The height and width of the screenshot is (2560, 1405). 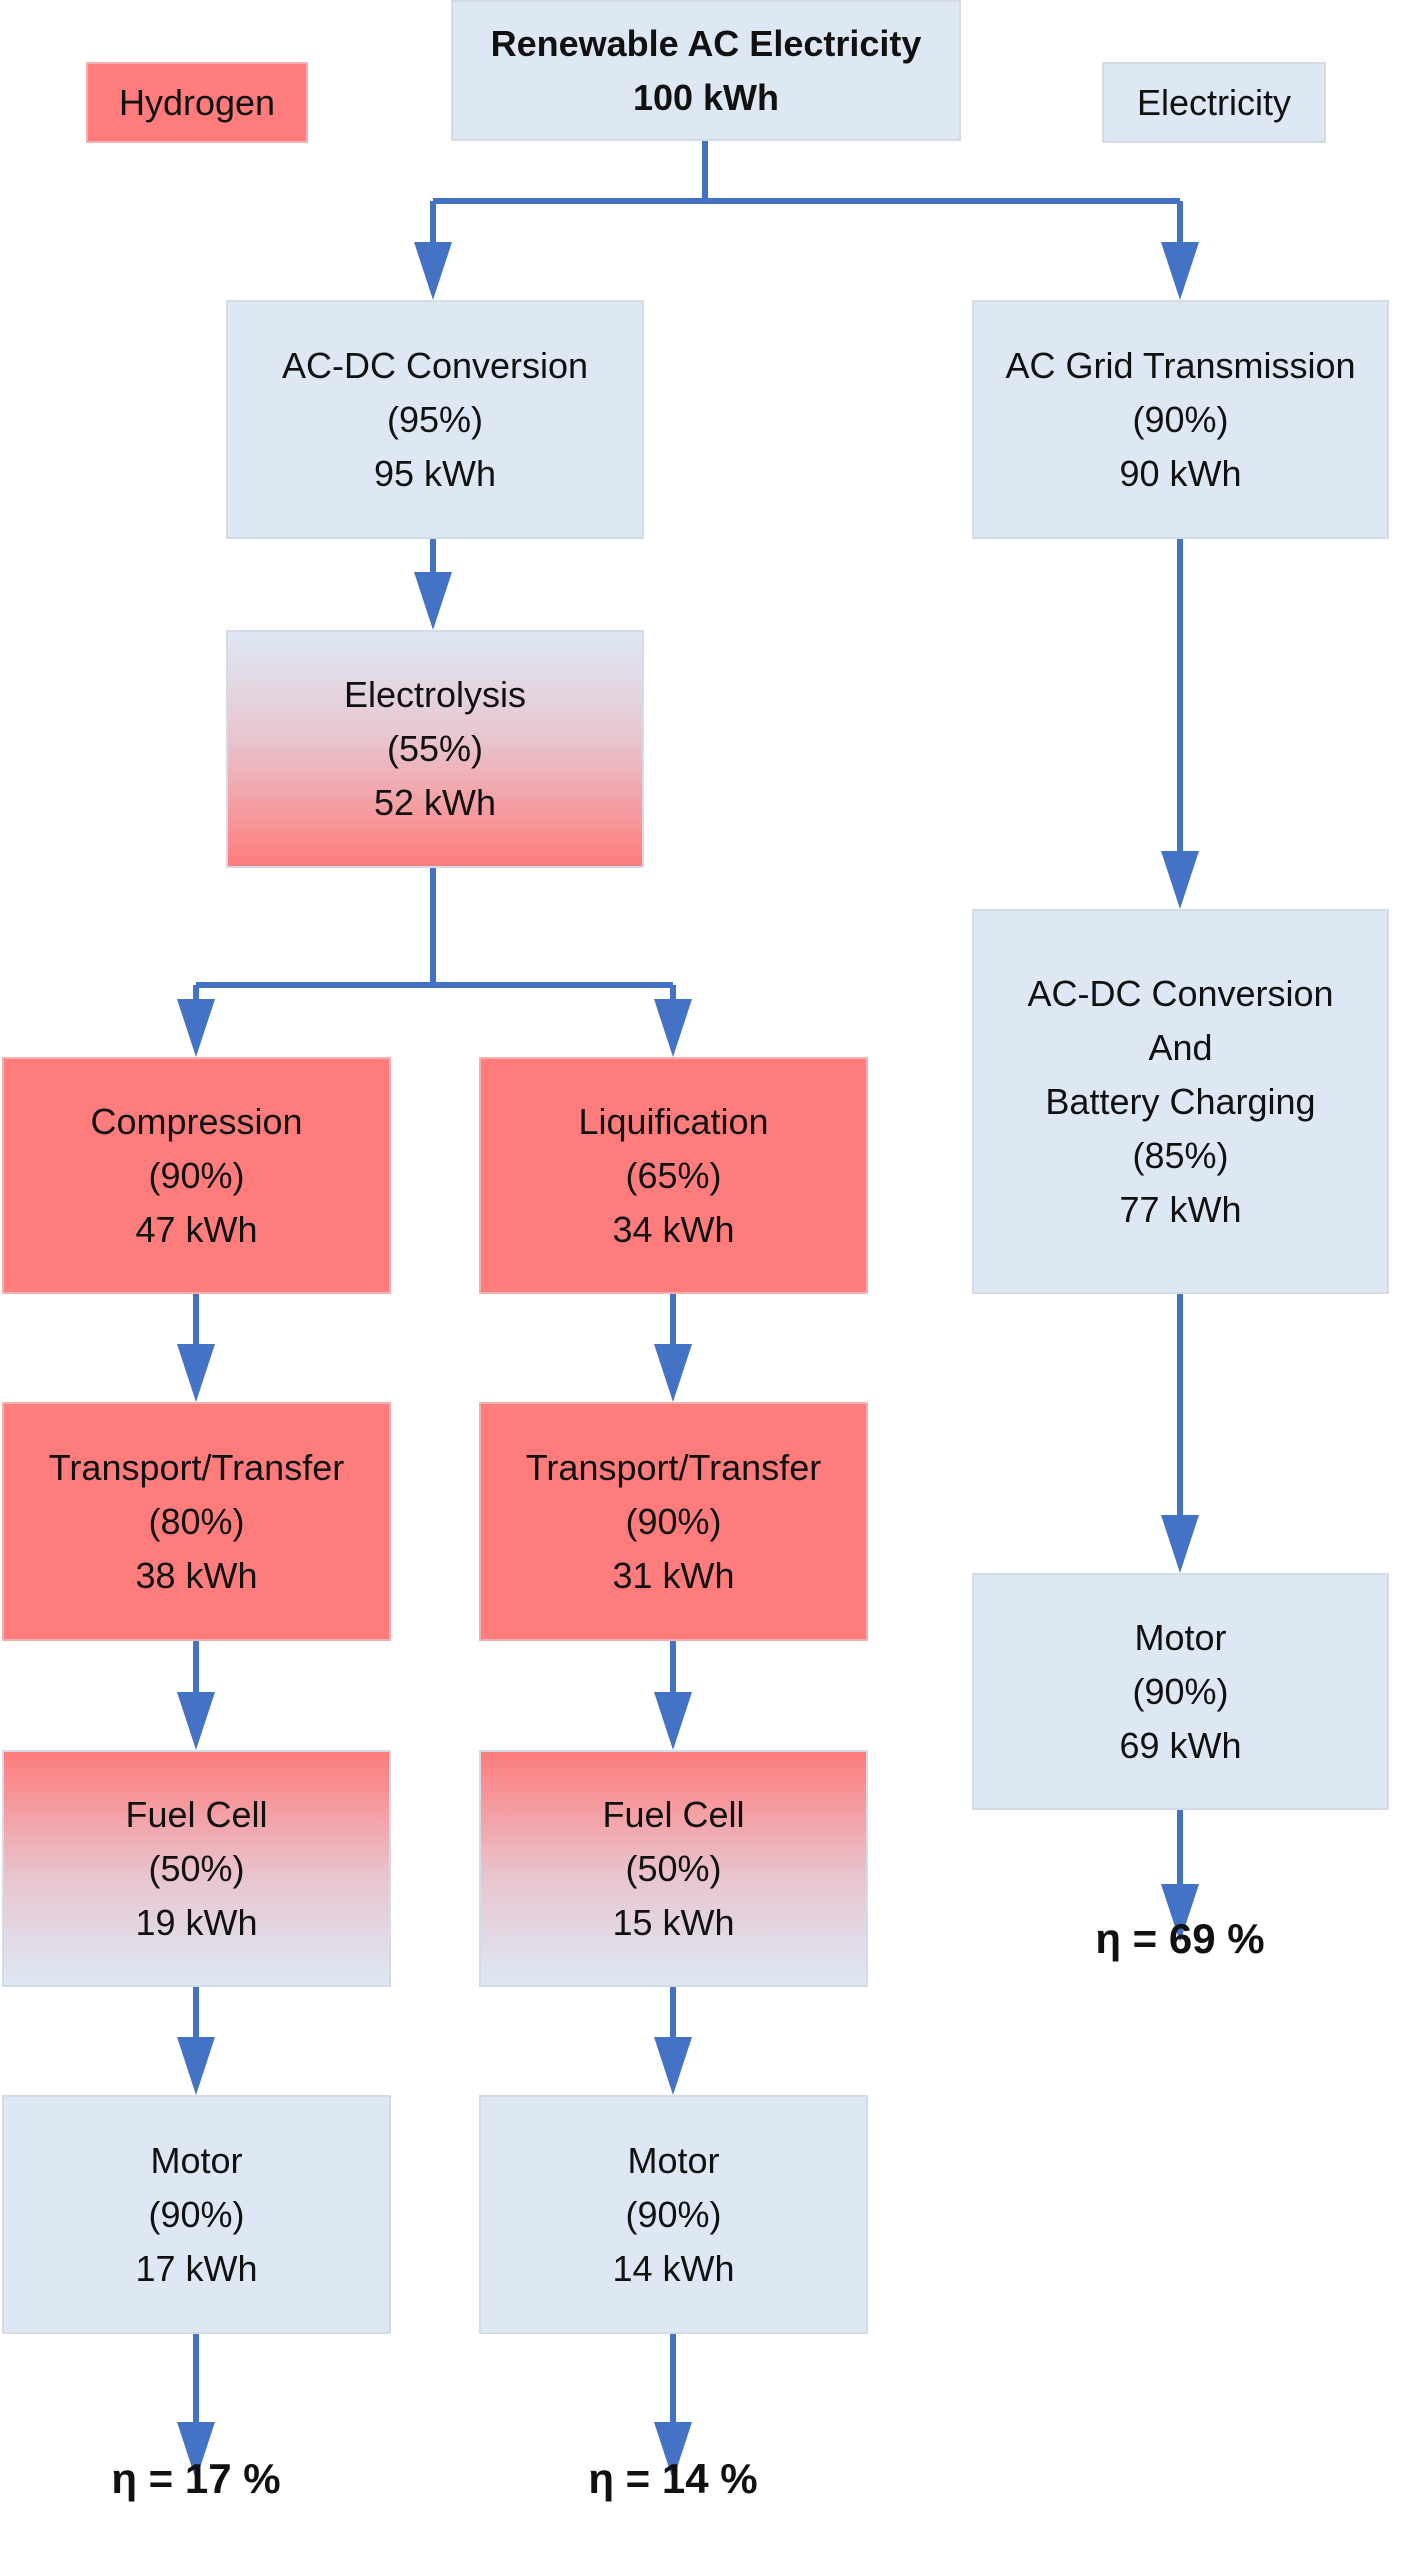 I want to click on transport-liquid-box: Transport/Transfer (90%) 31 kWh, so click(x=673, y=1521).